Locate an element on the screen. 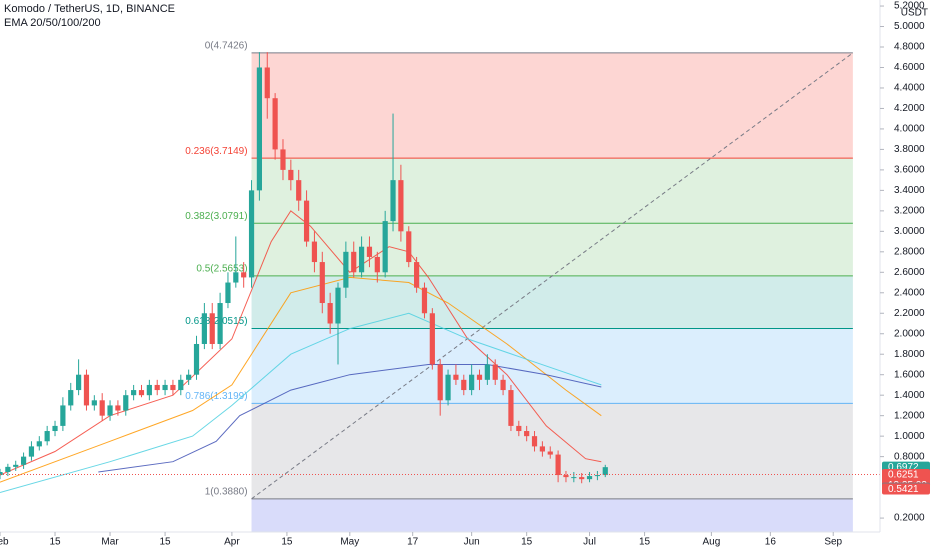 The image size is (932, 550). y-tick-label: 3.8000 is located at coordinates (909, 149).